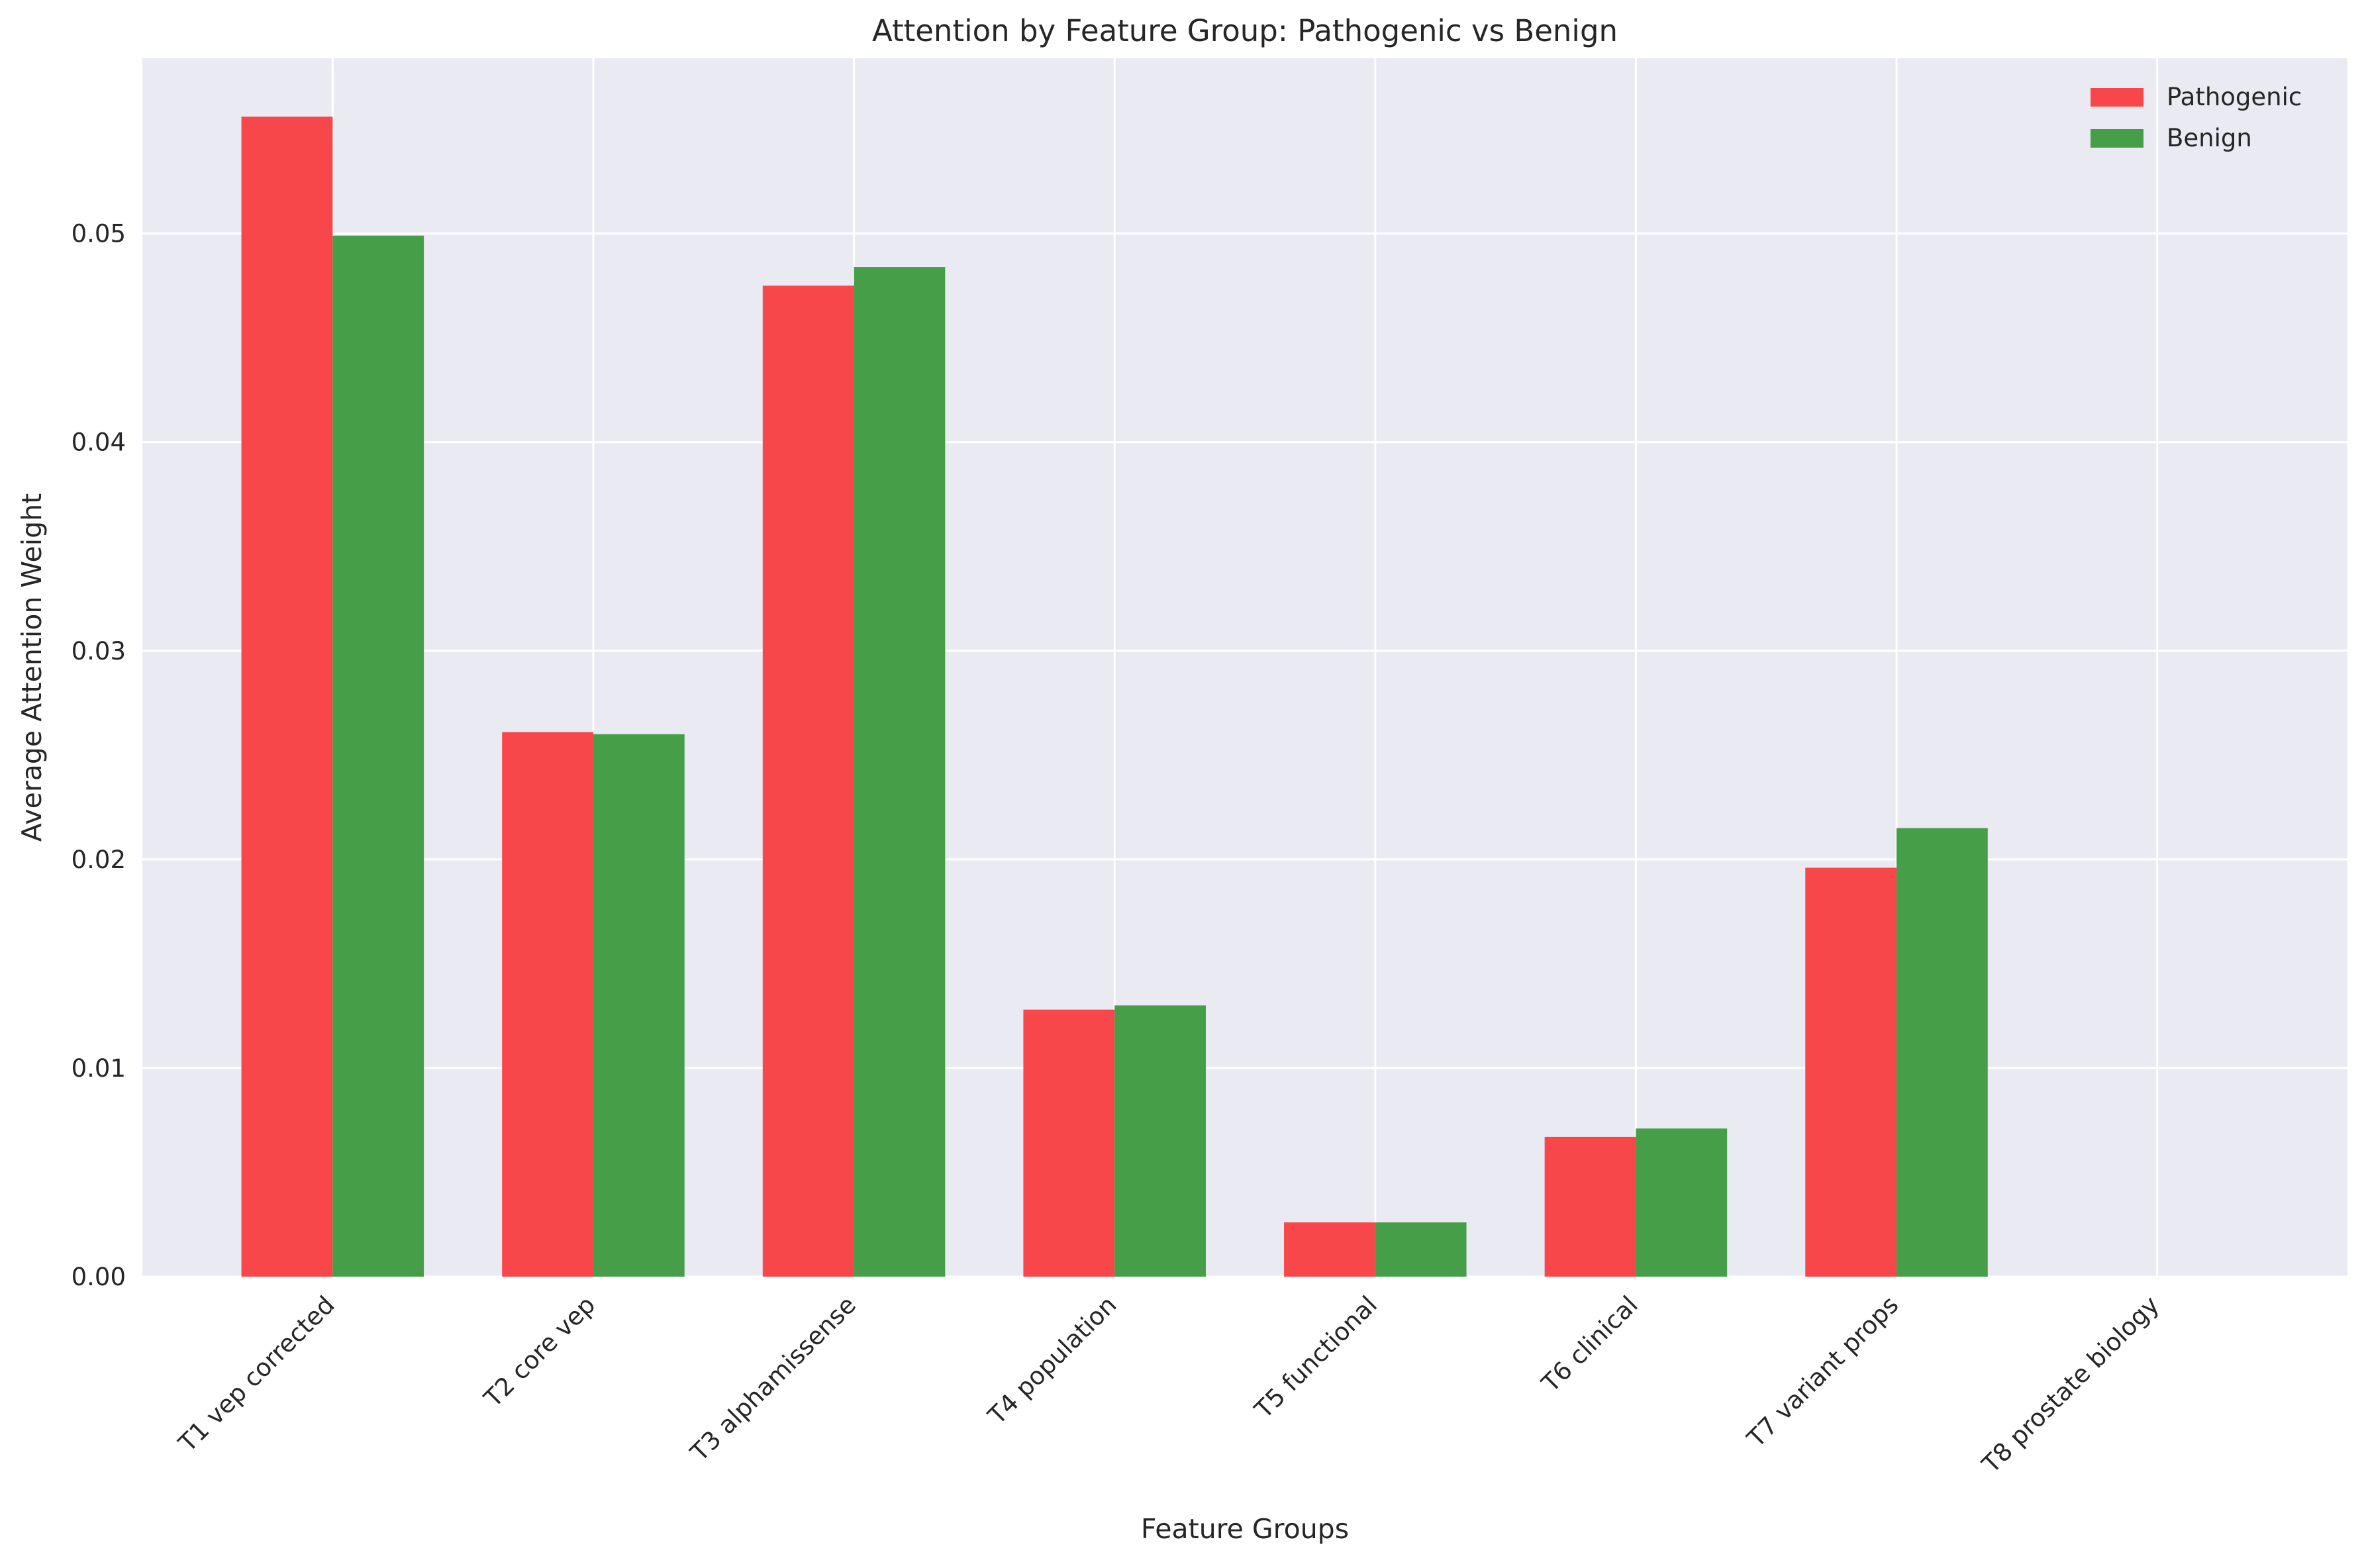 The image size is (2364, 1568). What do you see at coordinates (539, 1352) in the screenshot?
I see `x-tick-label: T2 core vep` at bounding box center [539, 1352].